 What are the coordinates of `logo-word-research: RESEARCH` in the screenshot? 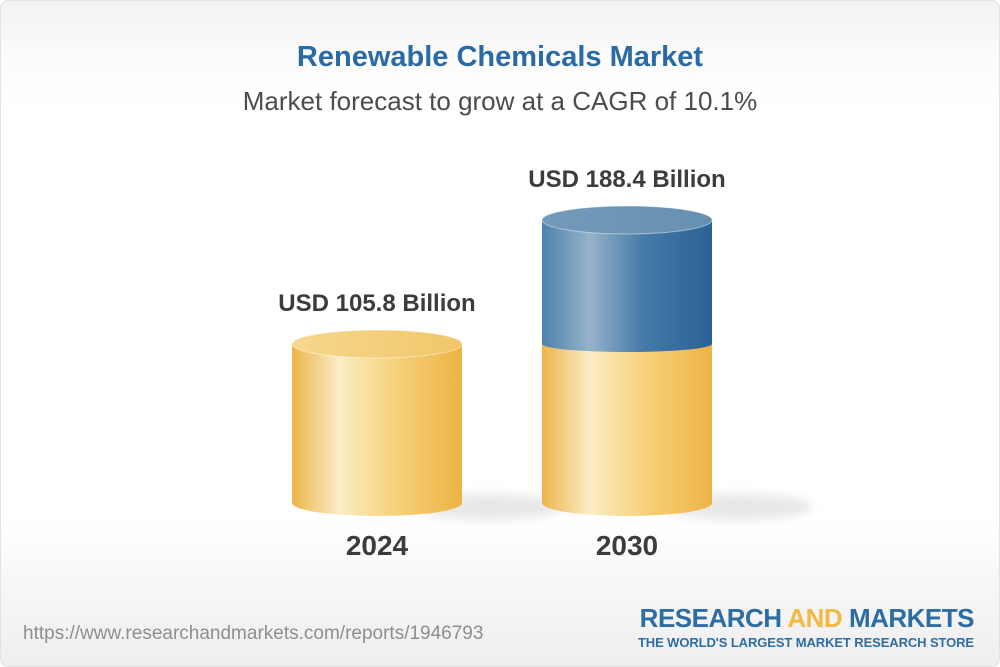 It's located at (710, 618).